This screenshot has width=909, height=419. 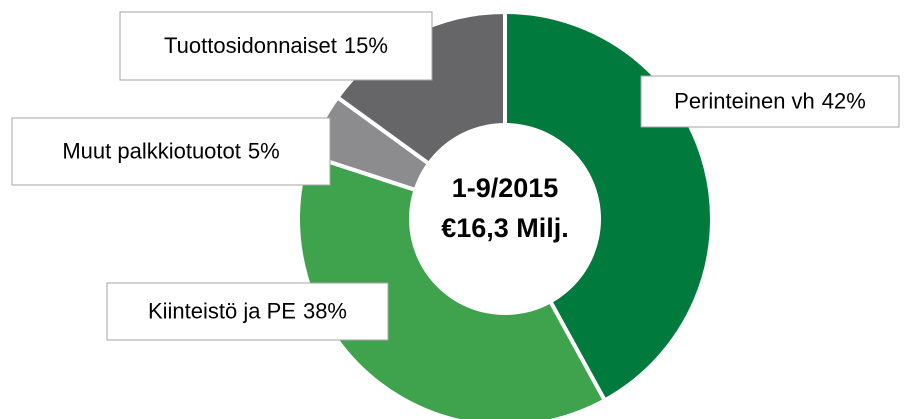 What do you see at coordinates (505, 188) in the screenshot?
I see `center-label: 1-9/2015` at bounding box center [505, 188].